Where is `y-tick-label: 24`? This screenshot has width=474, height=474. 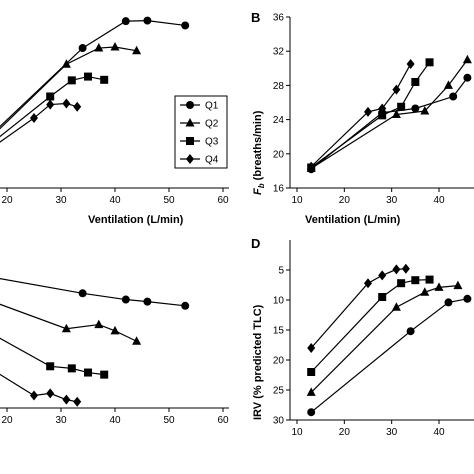 y-tick-label: 24 is located at coordinates (279, 120).